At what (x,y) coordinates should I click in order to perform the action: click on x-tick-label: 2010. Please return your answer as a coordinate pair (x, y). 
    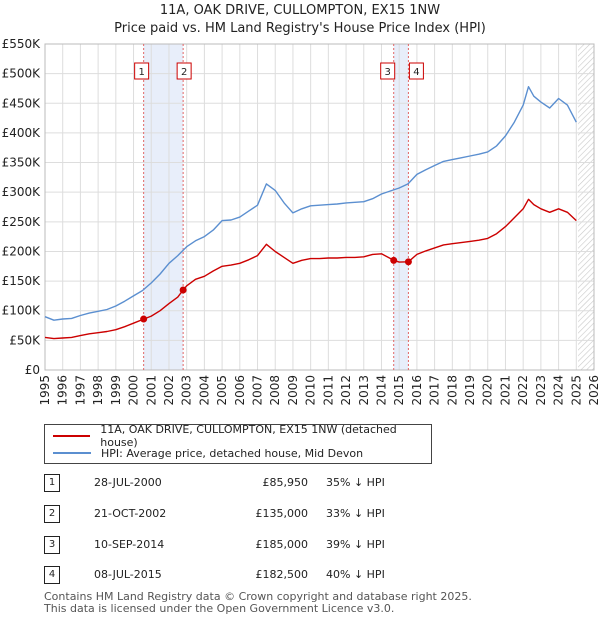
    Looking at the image, I should click on (311, 390).